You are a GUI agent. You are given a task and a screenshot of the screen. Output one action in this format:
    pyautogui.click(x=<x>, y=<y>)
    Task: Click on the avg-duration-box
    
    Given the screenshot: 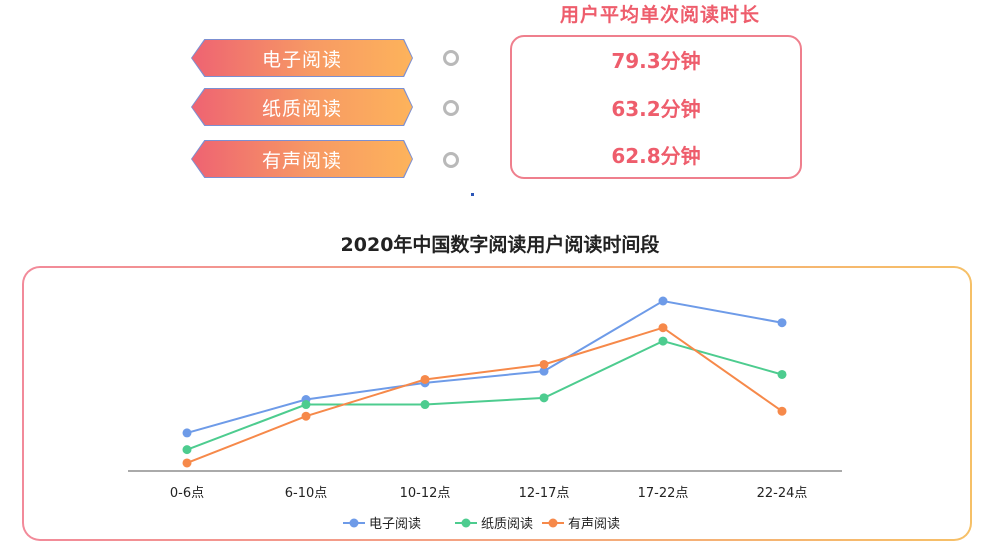 What is the action you would take?
    pyautogui.click(x=656, y=107)
    